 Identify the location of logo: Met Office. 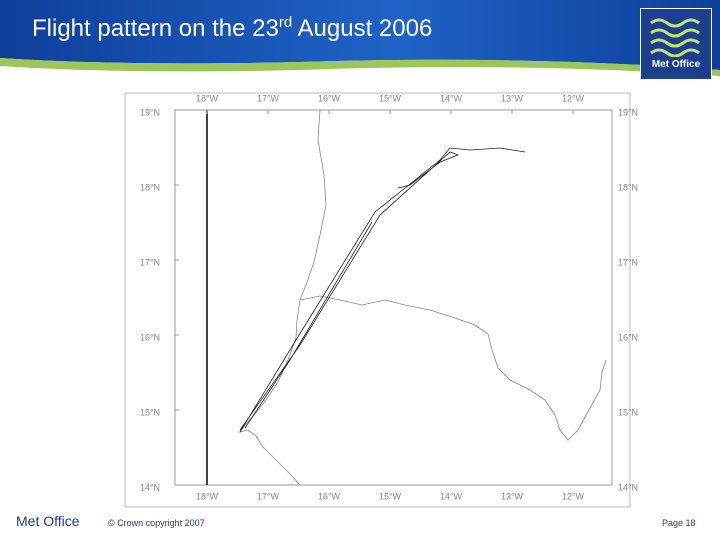
(676, 44).